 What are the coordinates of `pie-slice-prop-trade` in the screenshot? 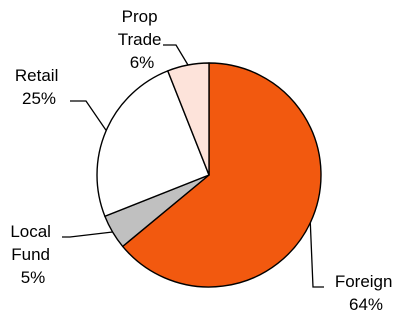 It's located at (188, 119).